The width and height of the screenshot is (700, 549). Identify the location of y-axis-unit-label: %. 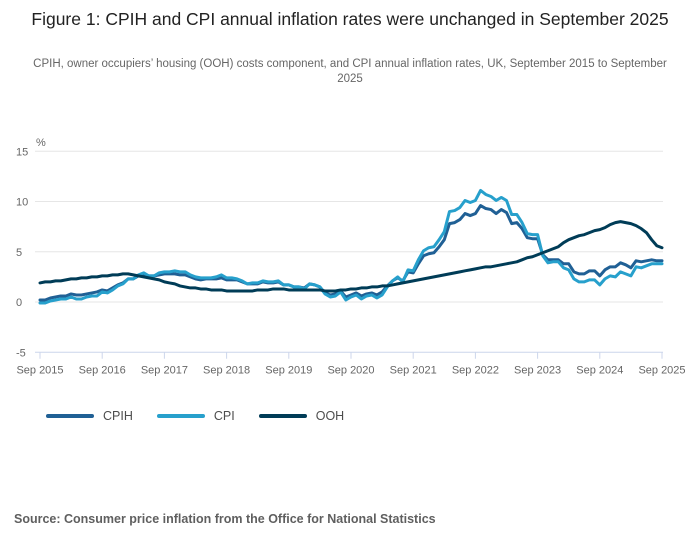
(41, 143).